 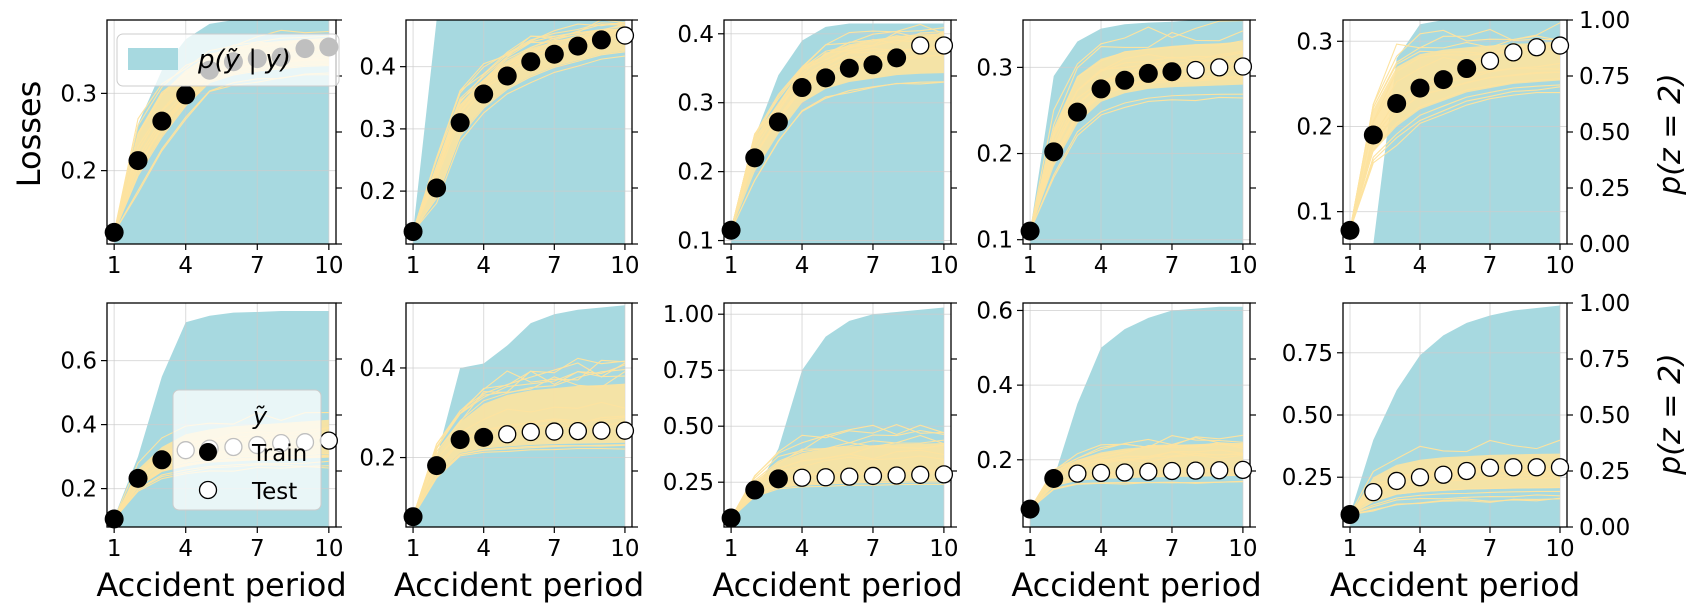 What do you see at coordinates (731, 266) in the screenshot?
I see `x-tick-label: 1` at bounding box center [731, 266].